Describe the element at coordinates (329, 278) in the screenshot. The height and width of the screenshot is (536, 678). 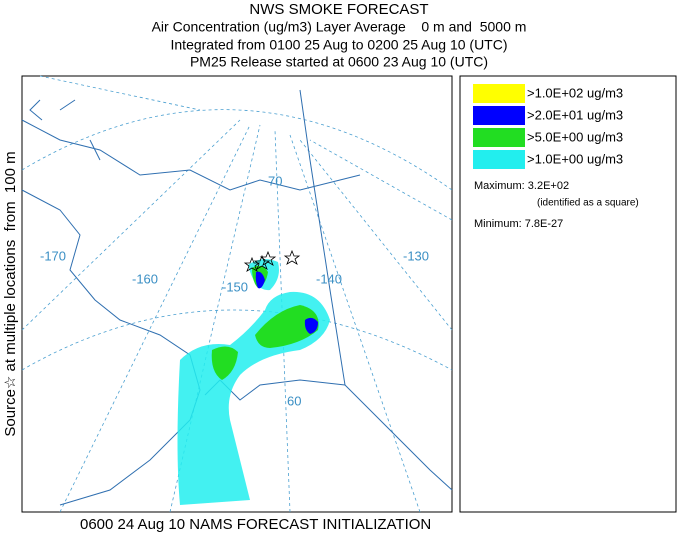
I see `graticule-label: -140` at that location.